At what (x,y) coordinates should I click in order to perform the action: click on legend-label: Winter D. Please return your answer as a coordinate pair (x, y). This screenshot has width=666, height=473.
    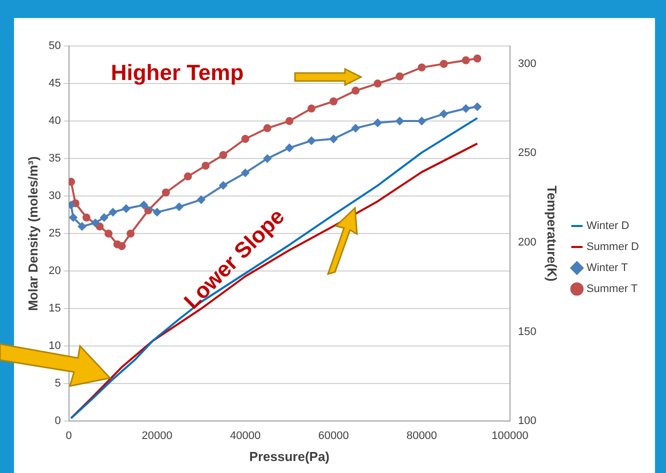
    Looking at the image, I should click on (608, 226).